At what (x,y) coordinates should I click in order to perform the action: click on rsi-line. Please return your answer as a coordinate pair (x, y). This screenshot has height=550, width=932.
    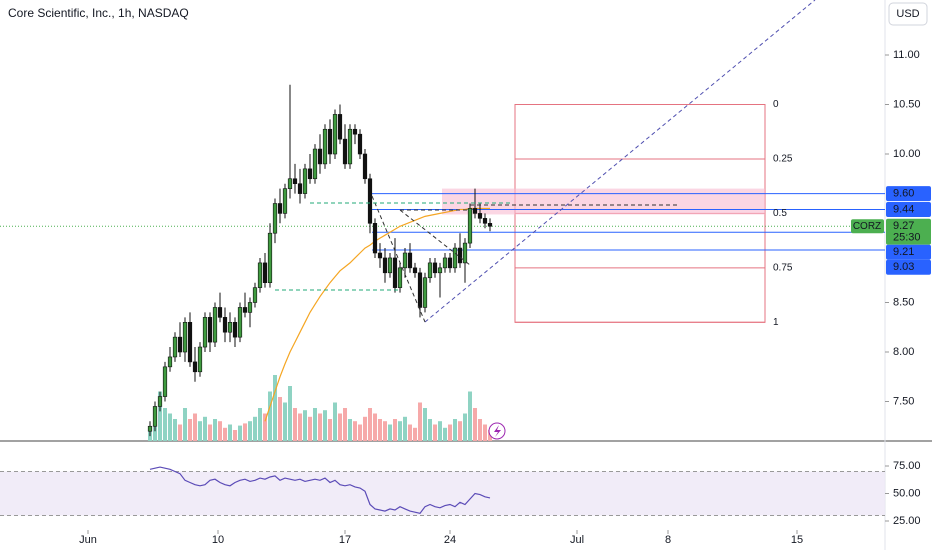
    Looking at the image, I should click on (320, 490).